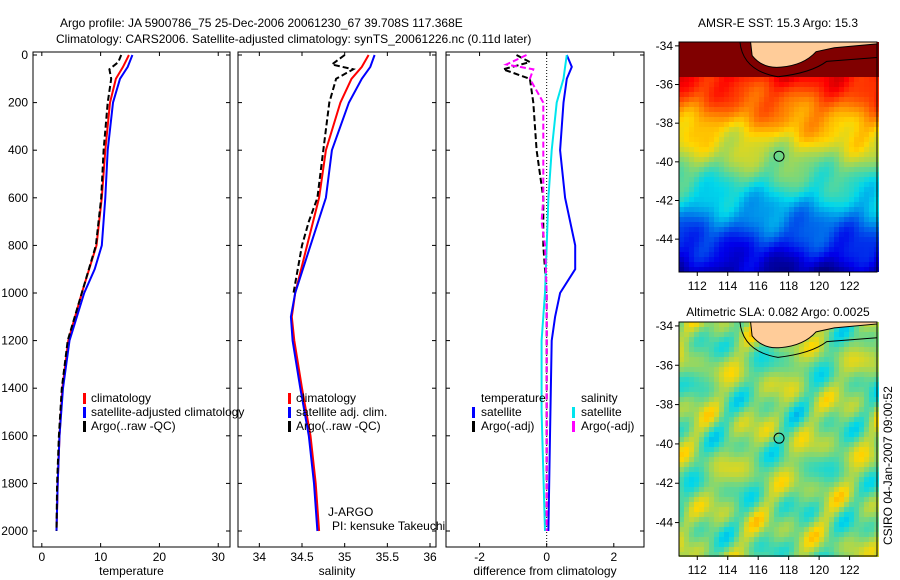  I want to click on legend-label: satellite adj. clim., so click(341, 412).